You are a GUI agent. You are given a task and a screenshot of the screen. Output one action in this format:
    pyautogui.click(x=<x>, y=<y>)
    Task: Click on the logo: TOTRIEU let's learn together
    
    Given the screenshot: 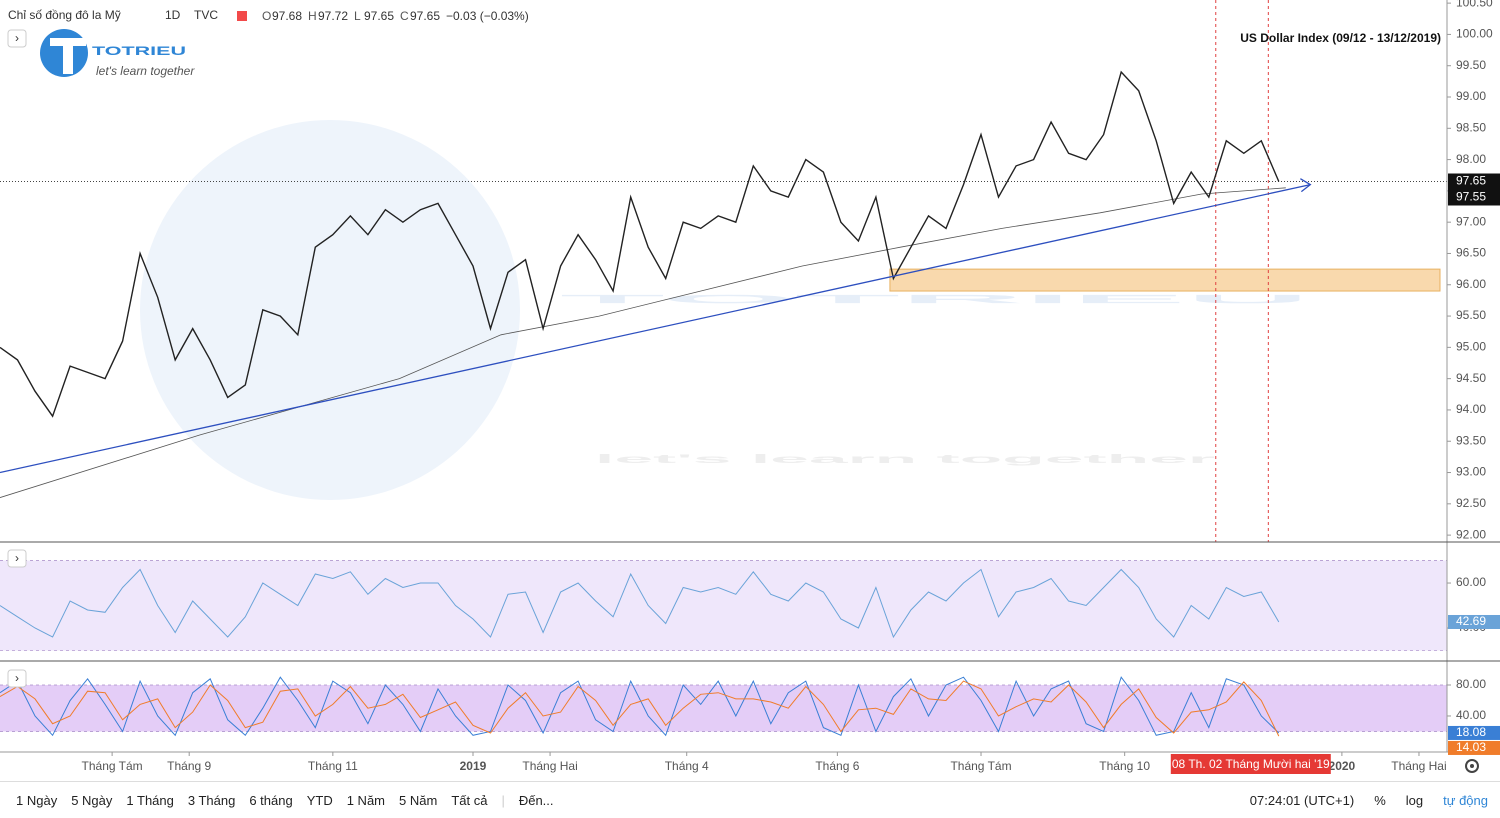 What is the action you would take?
    pyautogui.click(x=117, y=53)
    